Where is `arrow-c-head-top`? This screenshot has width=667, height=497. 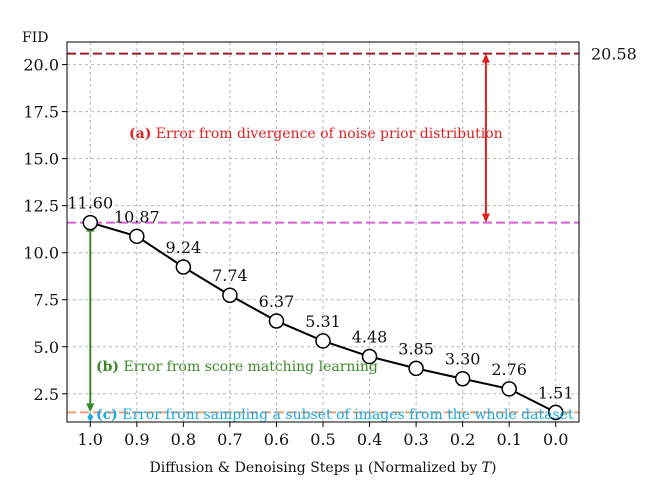 arrow-c-head-top is located at coordinates (90, 415).